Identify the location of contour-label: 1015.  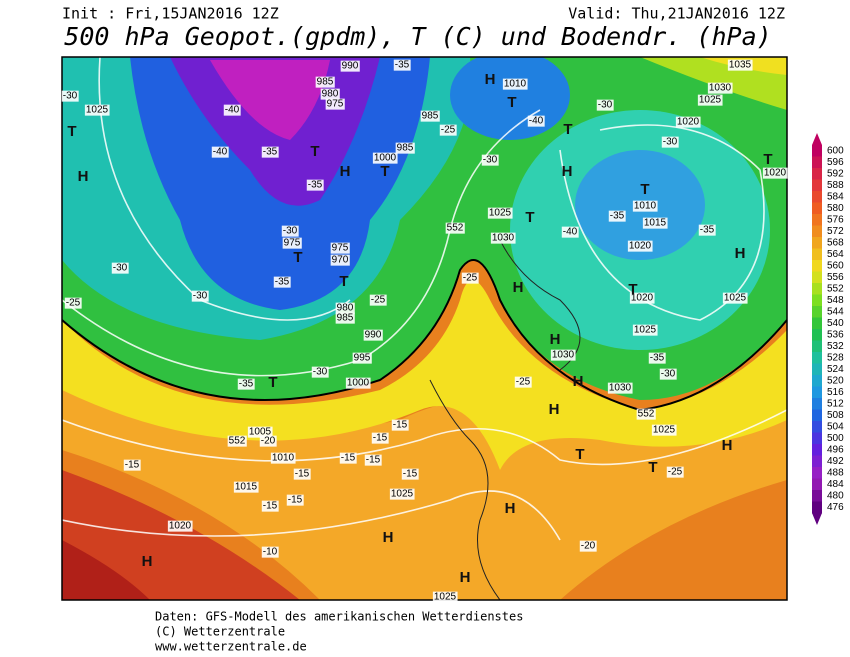
(655, 223).